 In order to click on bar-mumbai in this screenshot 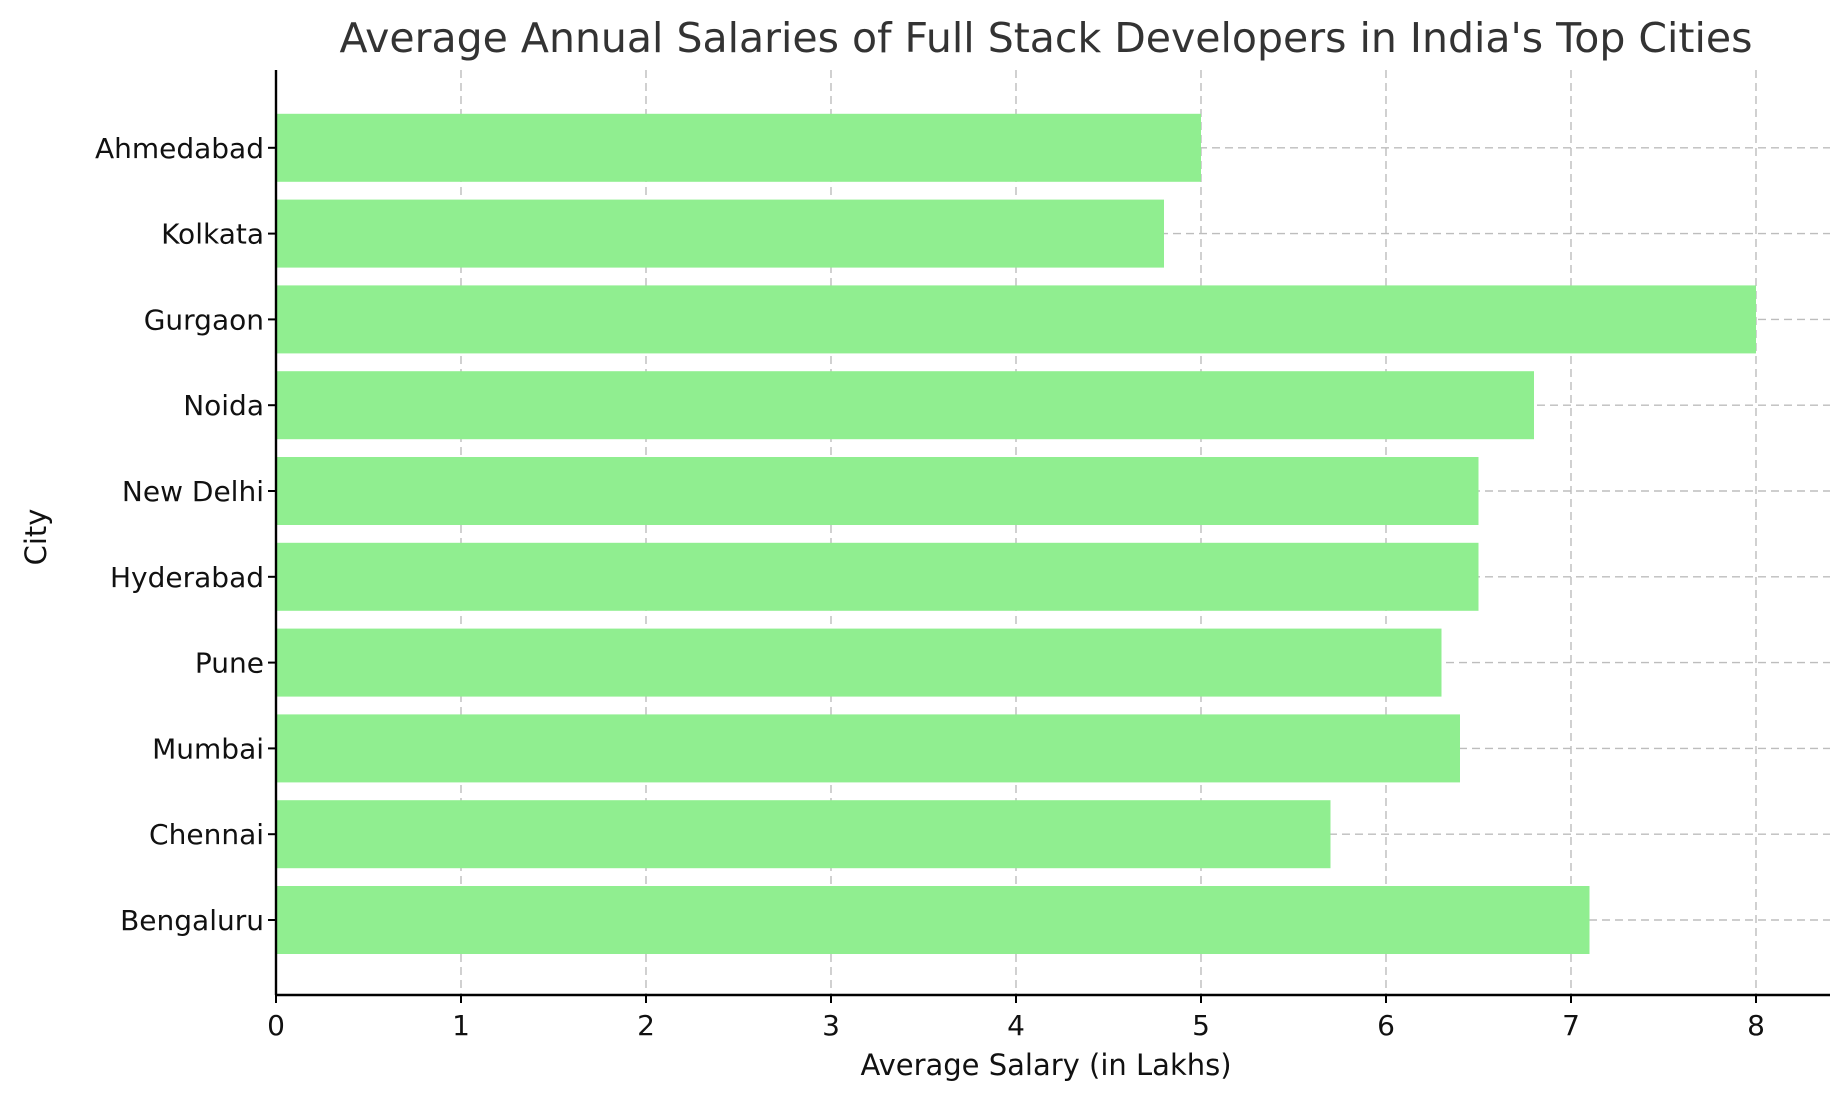, I will do `click(868, 748)`.